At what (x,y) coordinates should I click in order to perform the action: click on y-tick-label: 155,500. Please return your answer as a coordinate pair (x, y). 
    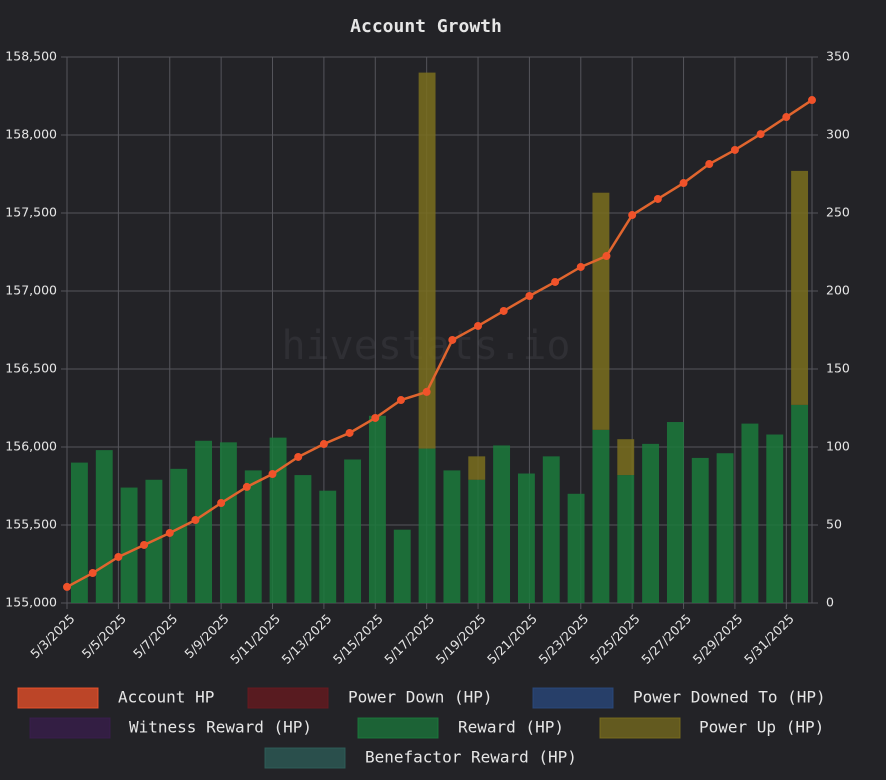
    Looking at the image, I should click on (31, 524).